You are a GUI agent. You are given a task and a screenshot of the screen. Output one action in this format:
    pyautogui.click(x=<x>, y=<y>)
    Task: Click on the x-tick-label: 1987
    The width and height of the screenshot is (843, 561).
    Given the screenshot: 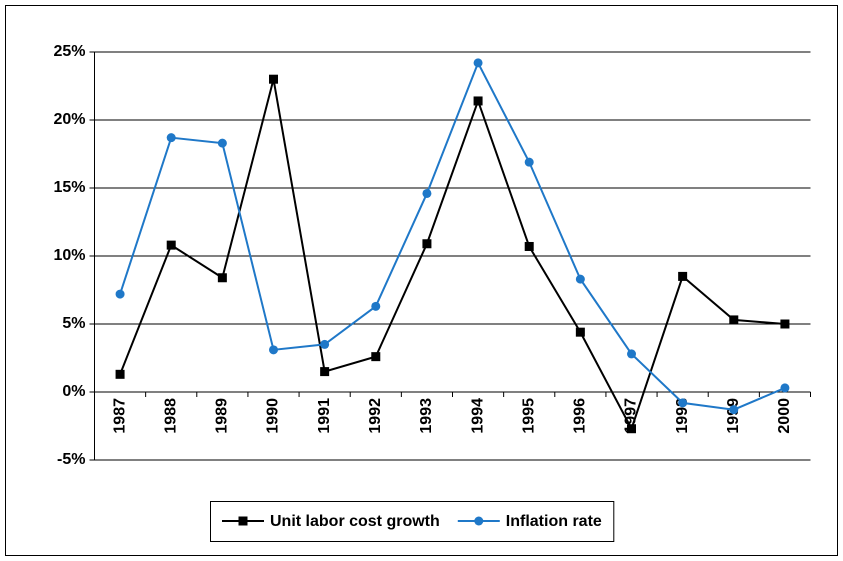 What is the action you would take?
    pyautogui.click(x=119, y=416)
    